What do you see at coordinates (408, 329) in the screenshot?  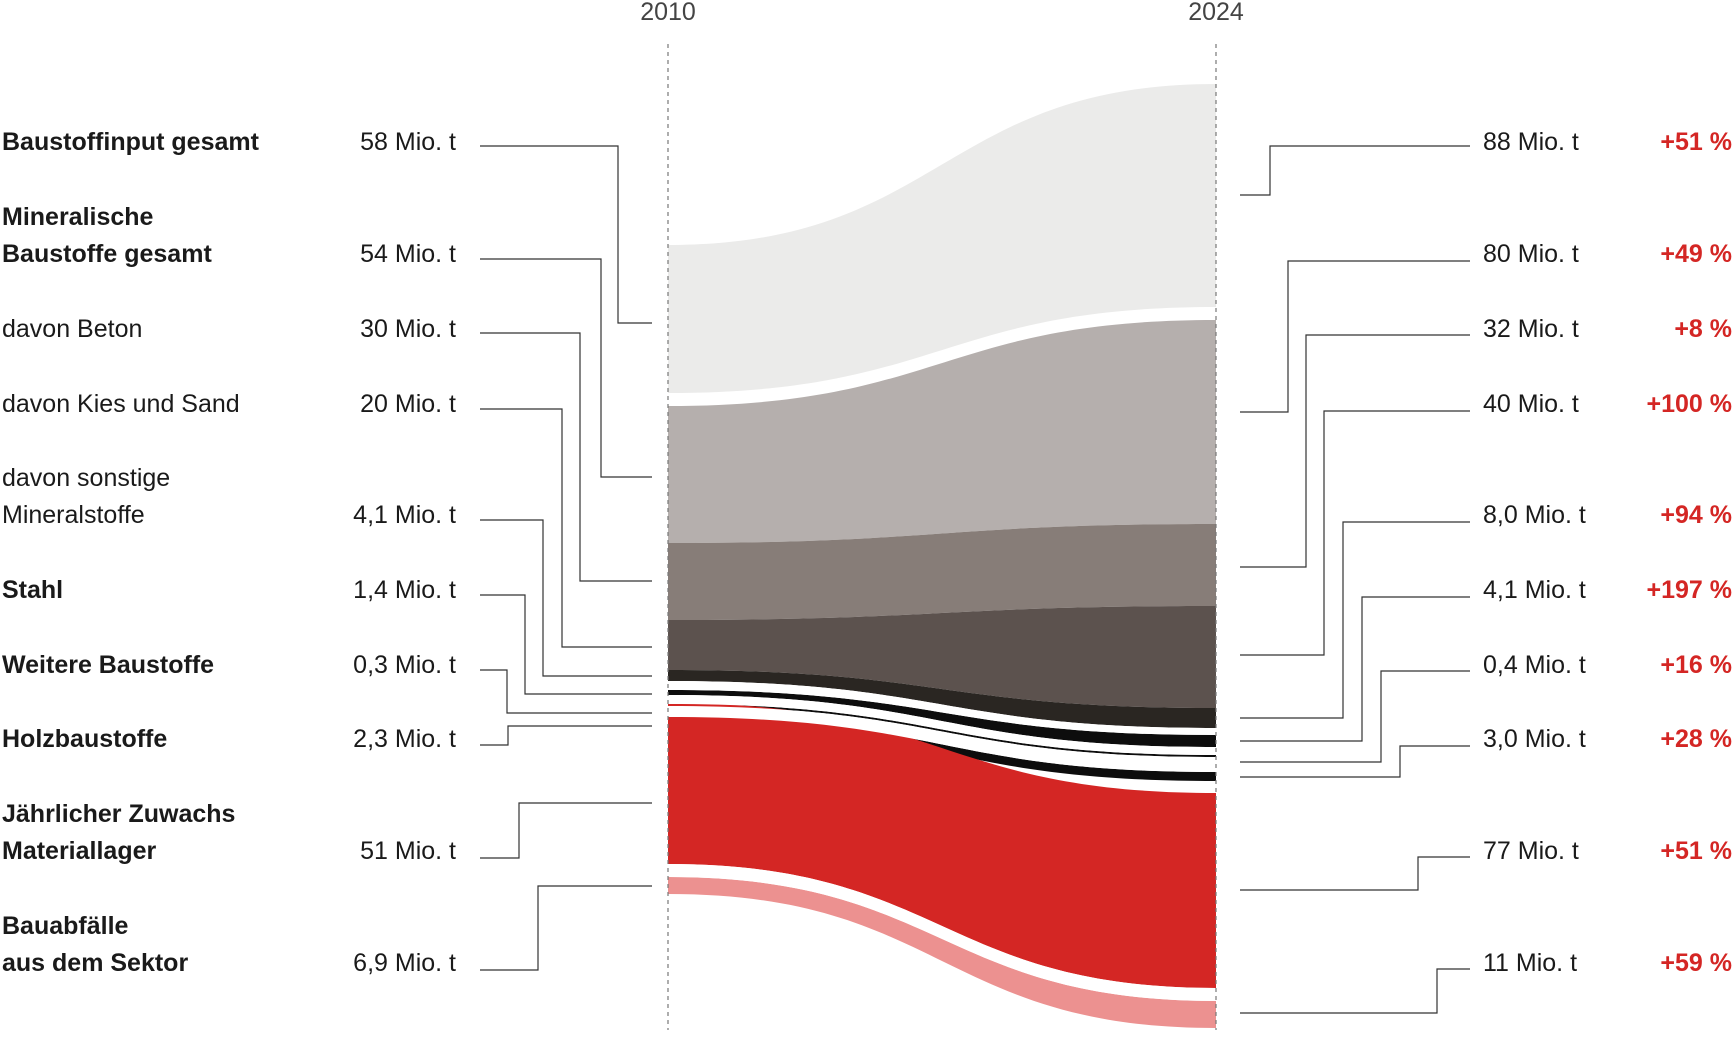 I see `value-2010-beton: 30 Mio. t` at bounding box center [408, 329].